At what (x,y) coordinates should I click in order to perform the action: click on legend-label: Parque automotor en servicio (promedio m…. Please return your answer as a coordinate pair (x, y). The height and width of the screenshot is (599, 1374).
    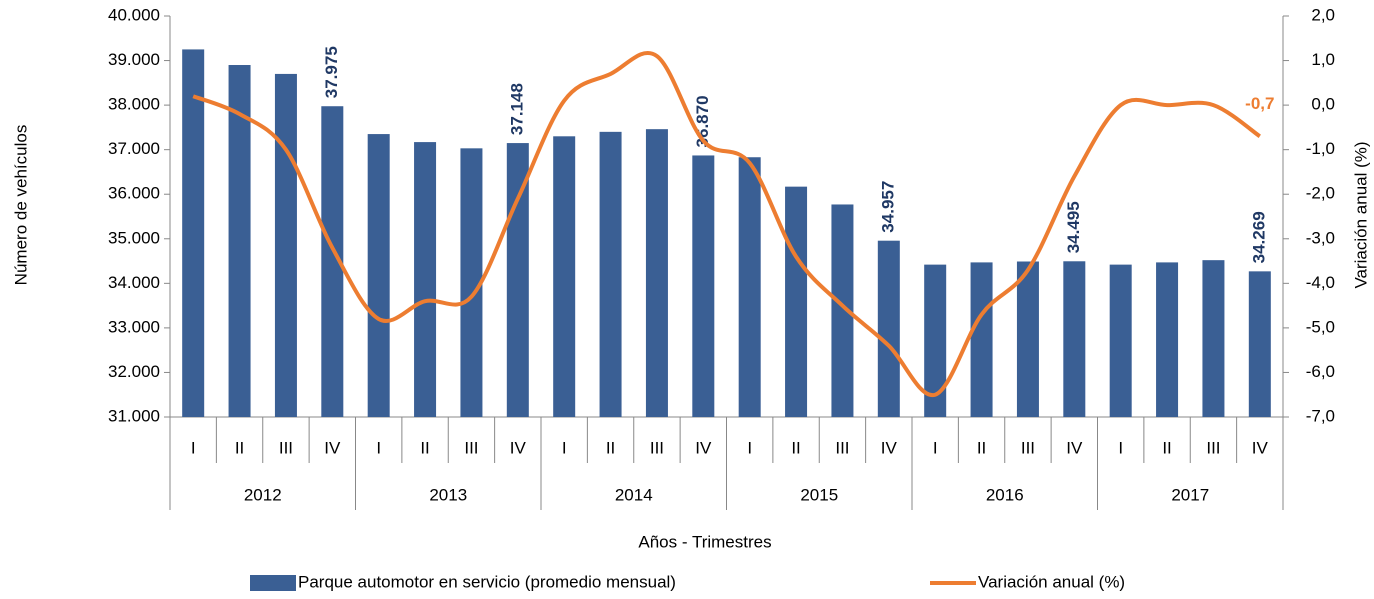
    Looking at the image, I should click on (487, 581).